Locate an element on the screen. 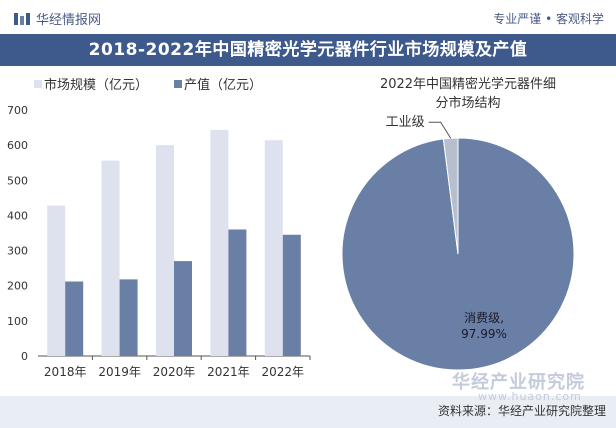  legend-label: 市场规模（亿元） is located at coordinates (96, 85).